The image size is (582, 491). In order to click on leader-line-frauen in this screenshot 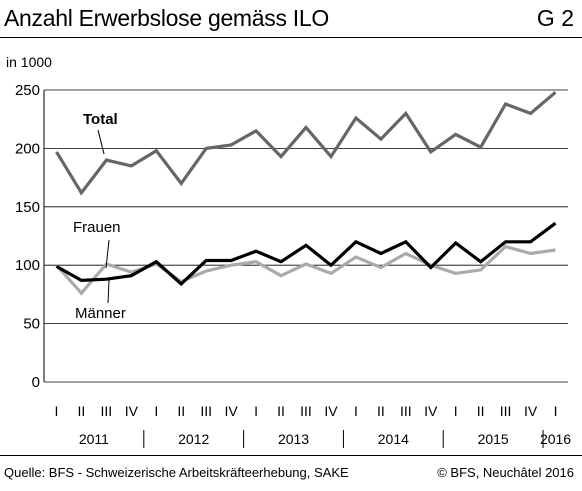, I will do `click(107, 254)`.